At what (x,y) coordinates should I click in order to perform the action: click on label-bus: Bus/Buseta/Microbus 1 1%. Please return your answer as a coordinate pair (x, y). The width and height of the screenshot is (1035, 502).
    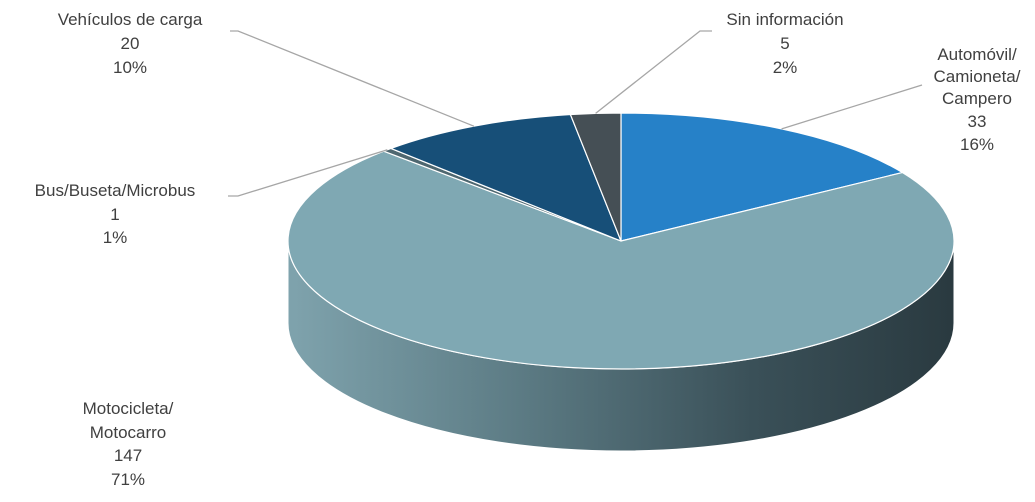
    Looking at the image, I should click on (115, 214).